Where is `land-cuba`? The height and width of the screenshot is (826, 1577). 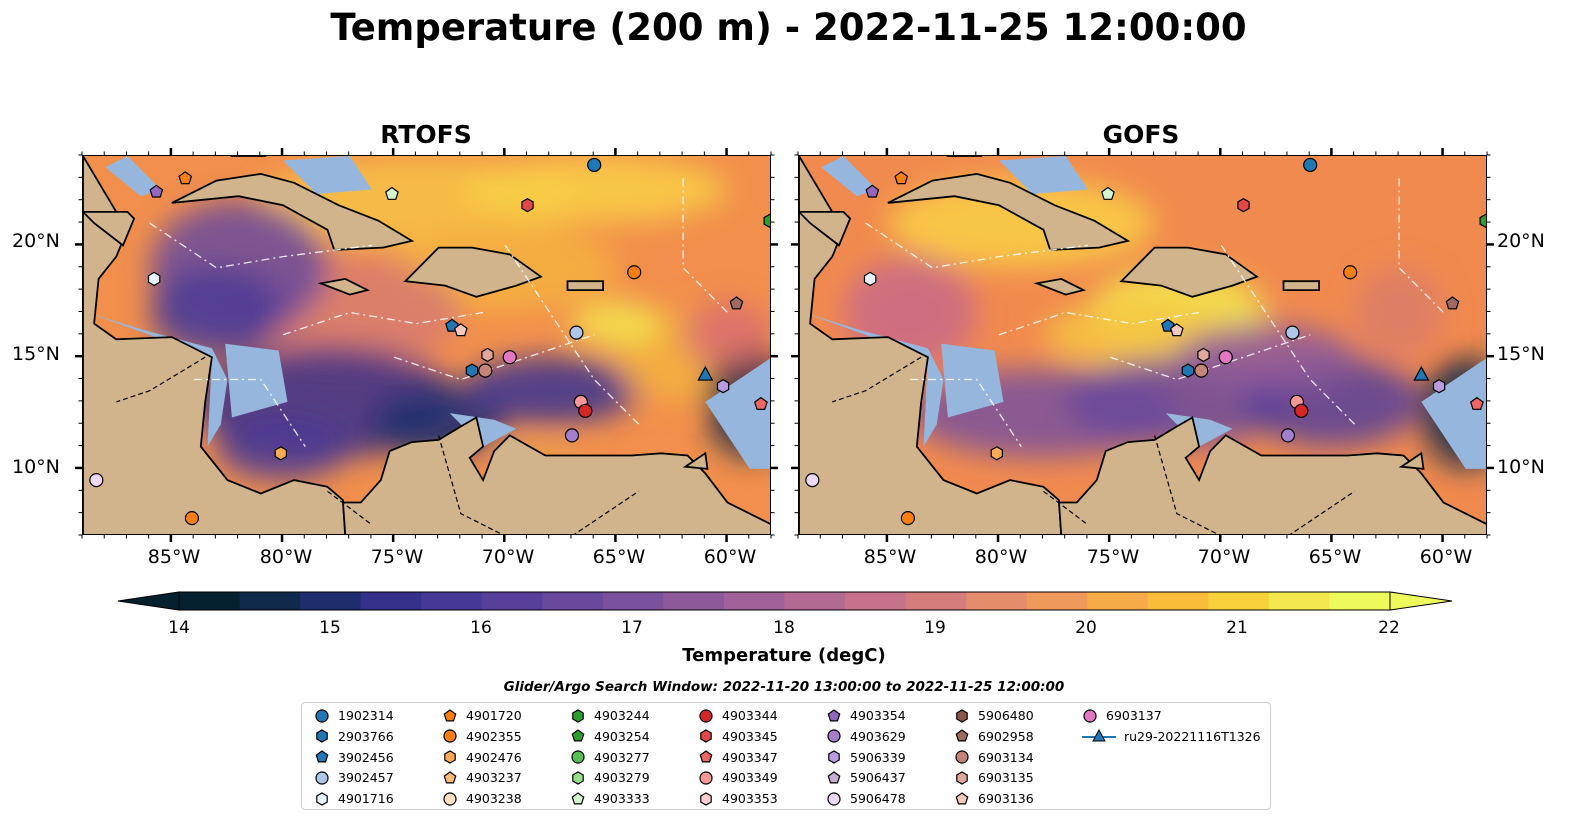 land-cuba is located at coordinates (293, 211).